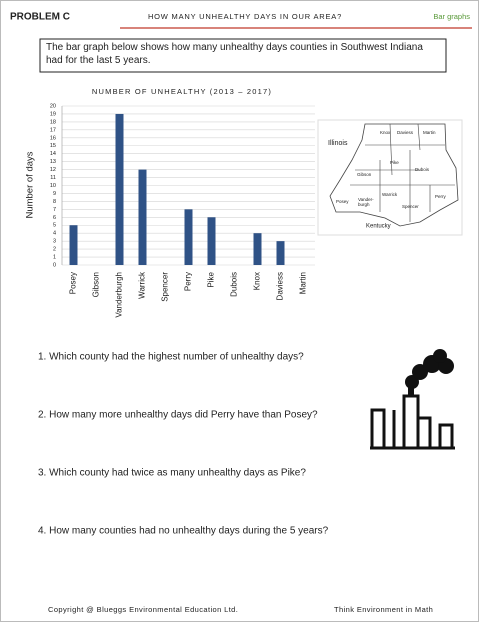 The width and height of the screenshot is (479, 622). What do you see at coordinates (257, 281) in the screenshot?
I see `x-tick-label: Knox` at bounding box center [257, 281].